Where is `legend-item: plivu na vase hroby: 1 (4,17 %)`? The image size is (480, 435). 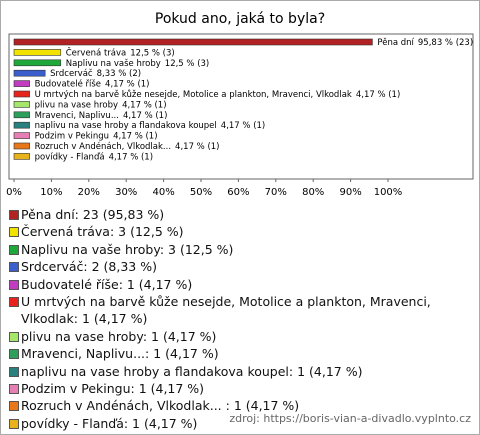
legend-item: plivu na vase hroby: 1 (4,17 %) is located at coordinates (239, 336).